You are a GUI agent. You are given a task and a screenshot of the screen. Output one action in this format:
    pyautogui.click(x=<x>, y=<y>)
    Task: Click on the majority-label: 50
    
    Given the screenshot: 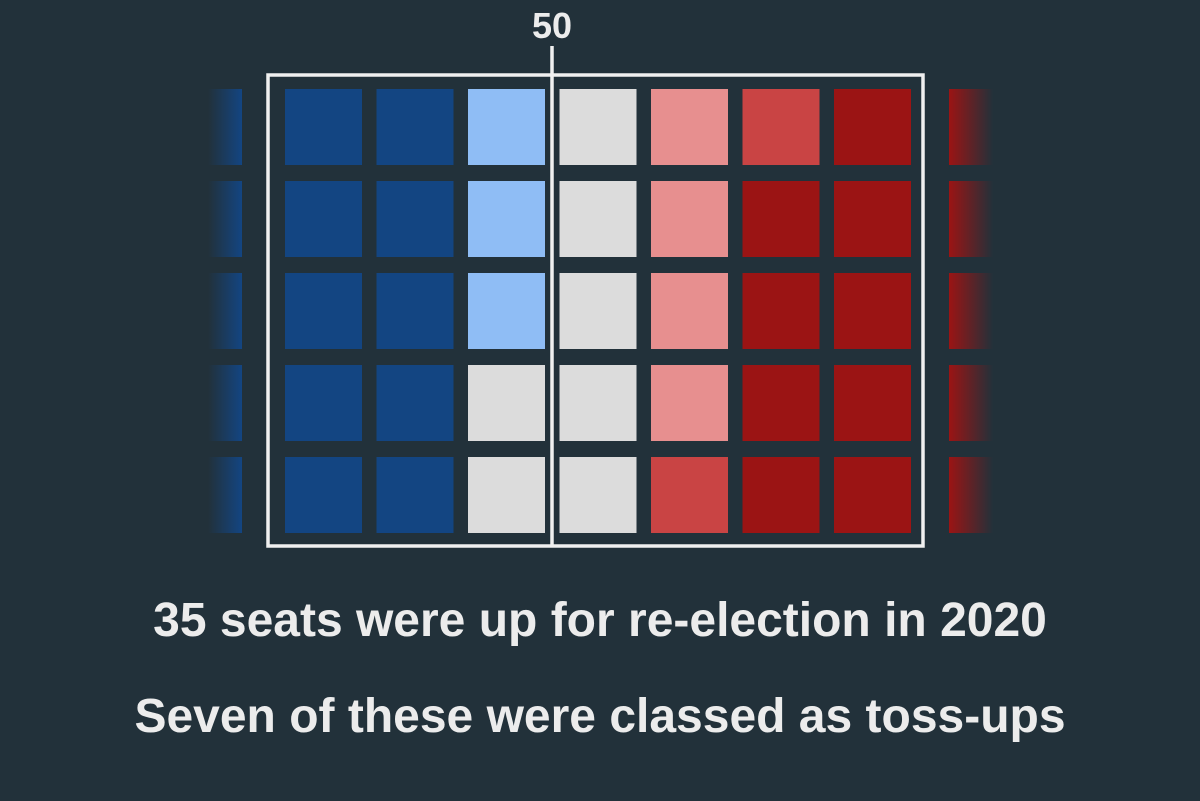 What is the action you would take?
    pyautogui.click(x=552, y=25)
    